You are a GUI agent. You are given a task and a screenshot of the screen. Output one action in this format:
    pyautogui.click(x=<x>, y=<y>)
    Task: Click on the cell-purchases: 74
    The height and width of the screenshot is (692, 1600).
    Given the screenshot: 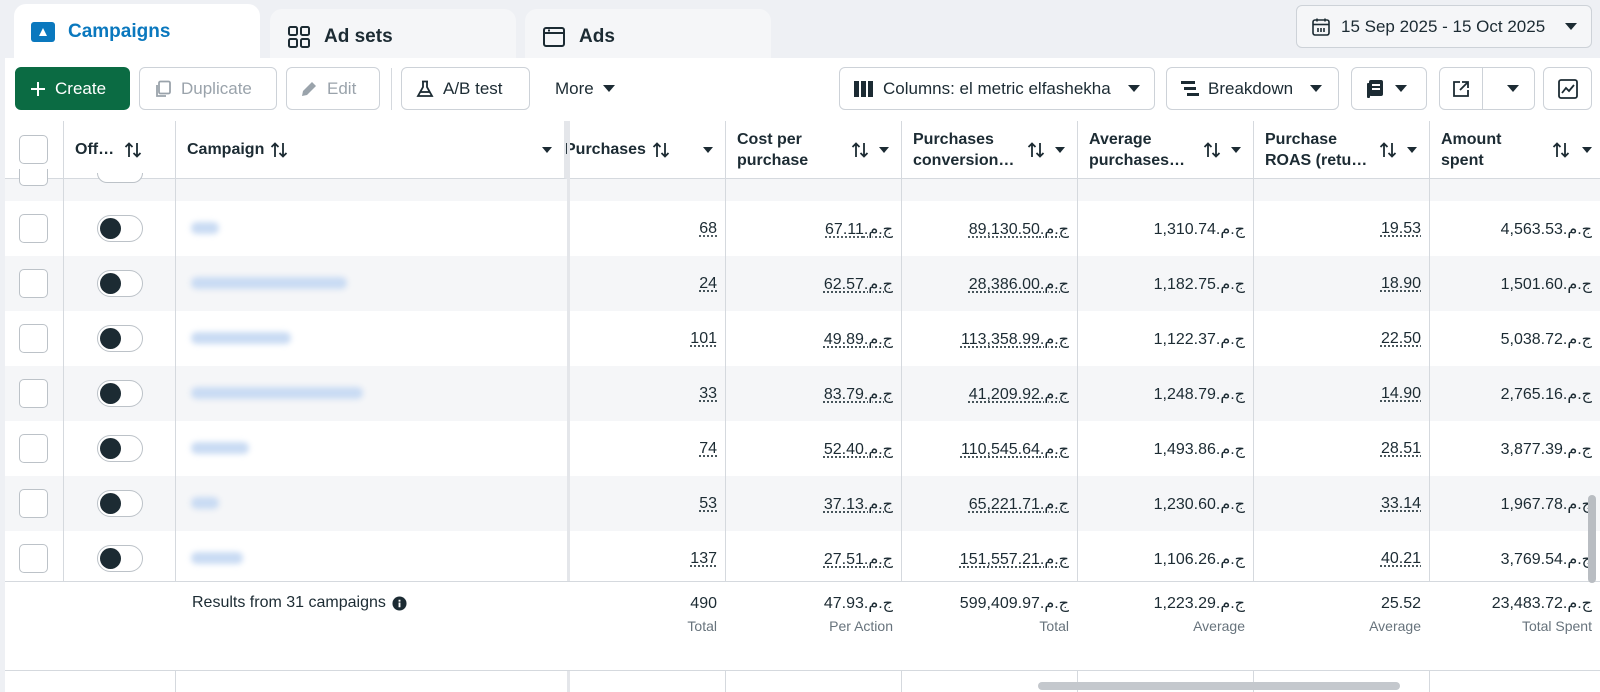 What is the action you would take?
    pyautogui.click(x=708, y=448)
    